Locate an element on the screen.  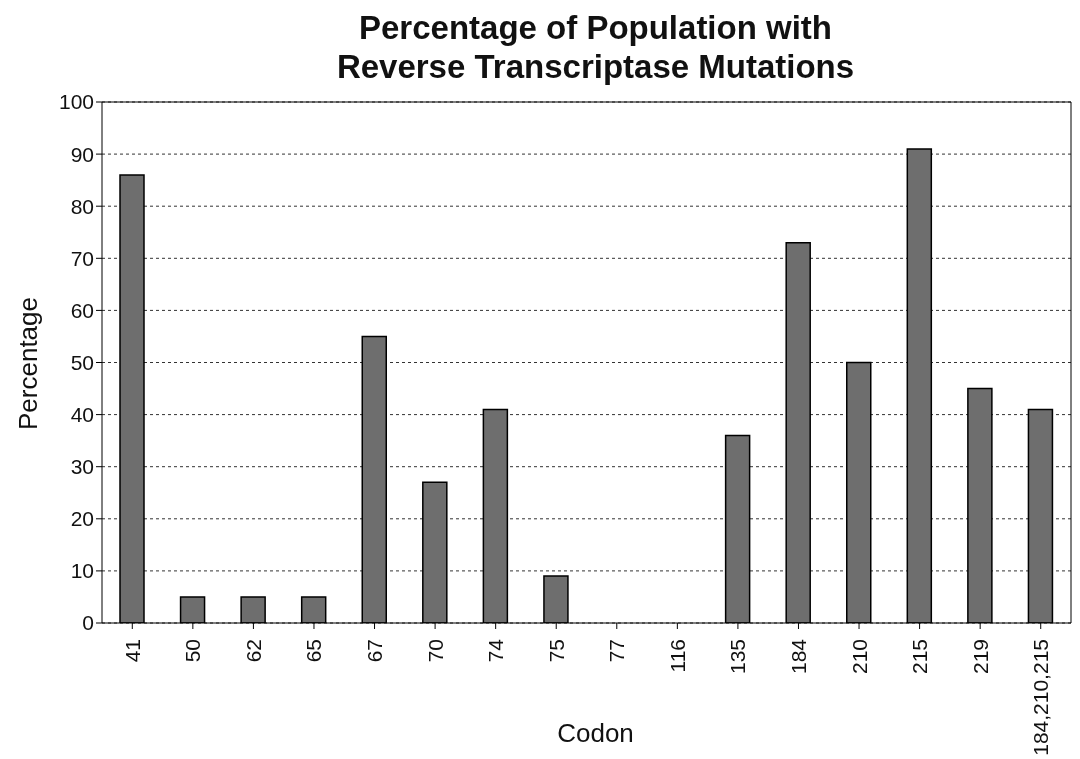
y-tick-label: 0 is located at coordinates (88, 623).